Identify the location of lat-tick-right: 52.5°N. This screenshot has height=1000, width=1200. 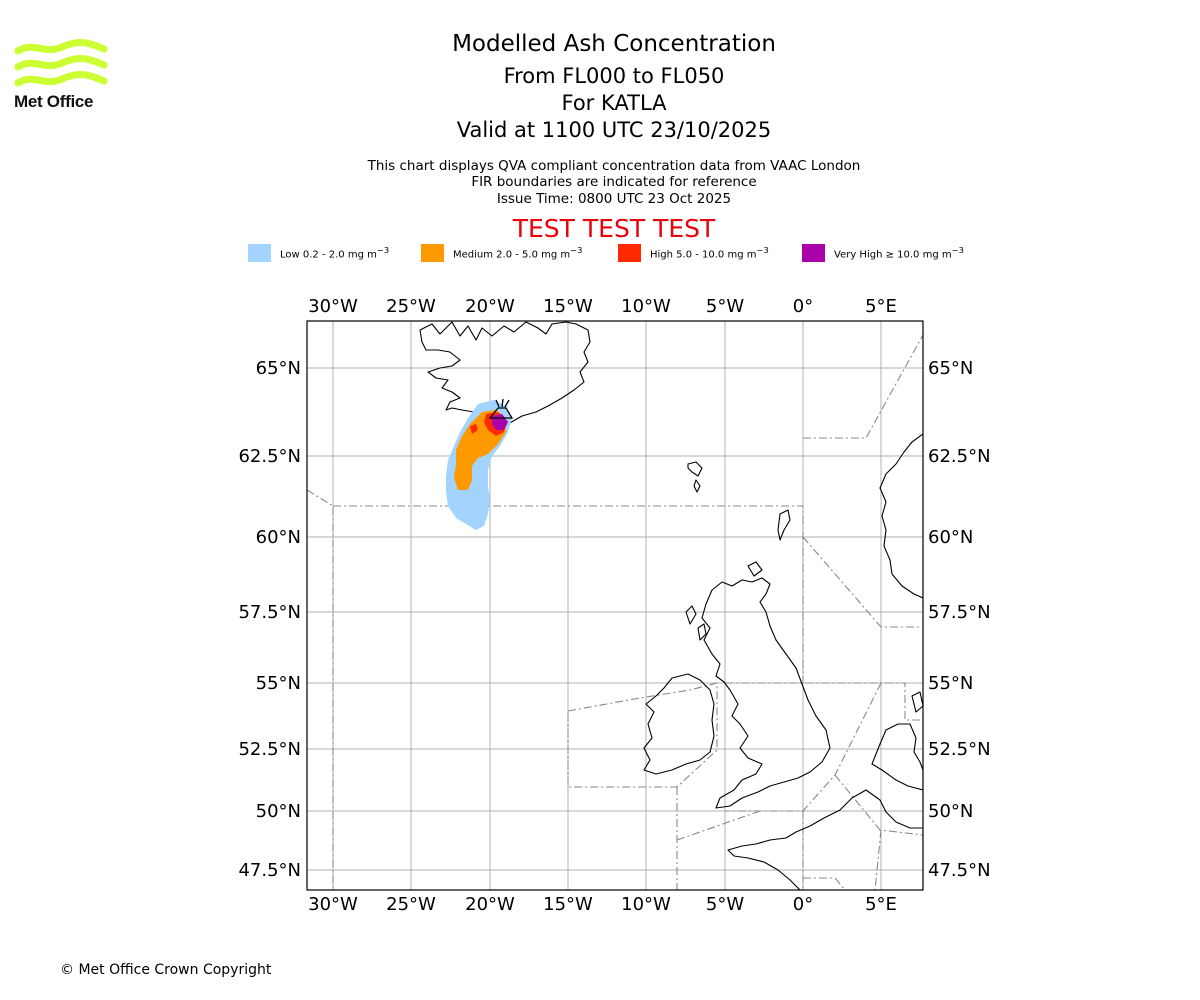
(959, 749).